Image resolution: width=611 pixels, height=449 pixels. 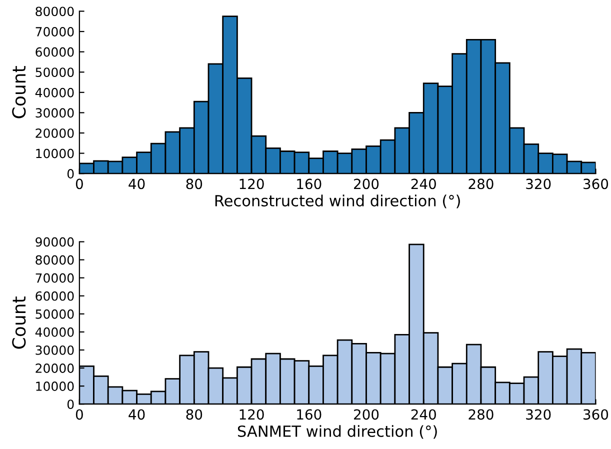 I want to click on y-tick-label: 90000, so click(x=55, y=242).